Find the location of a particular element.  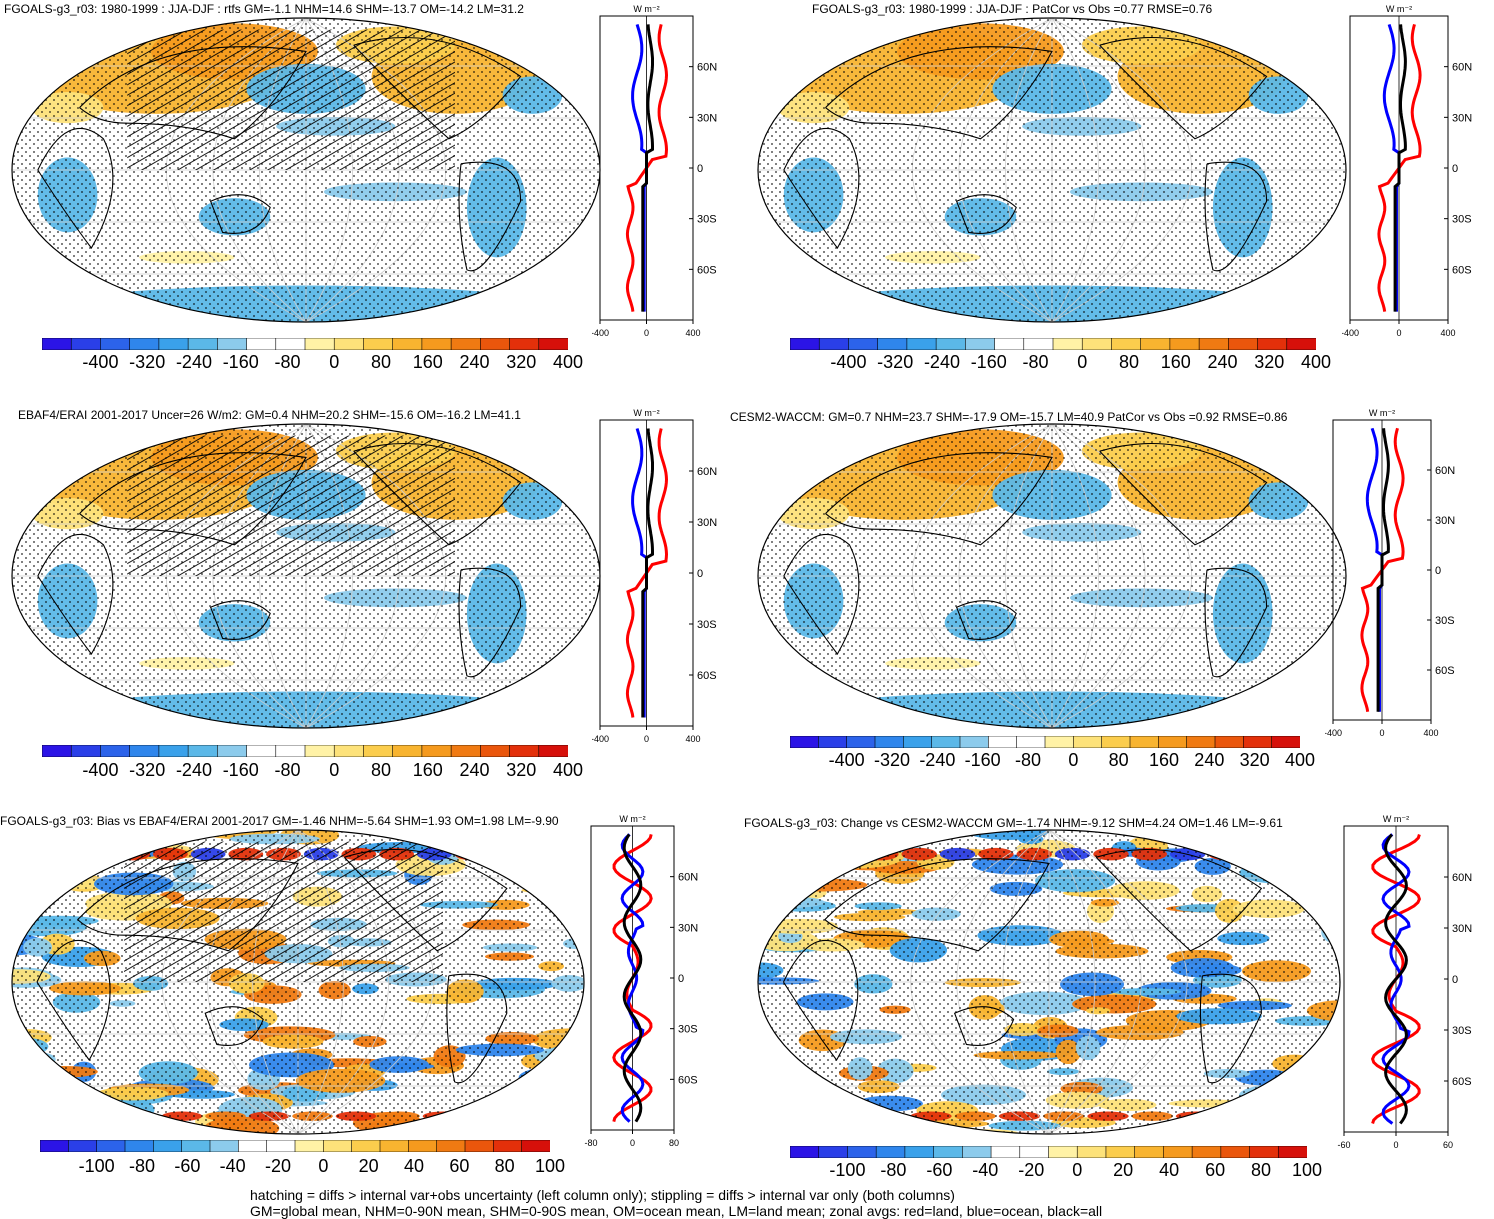

colorbar-tick-label: 320 is located at coordinates (521, 770).